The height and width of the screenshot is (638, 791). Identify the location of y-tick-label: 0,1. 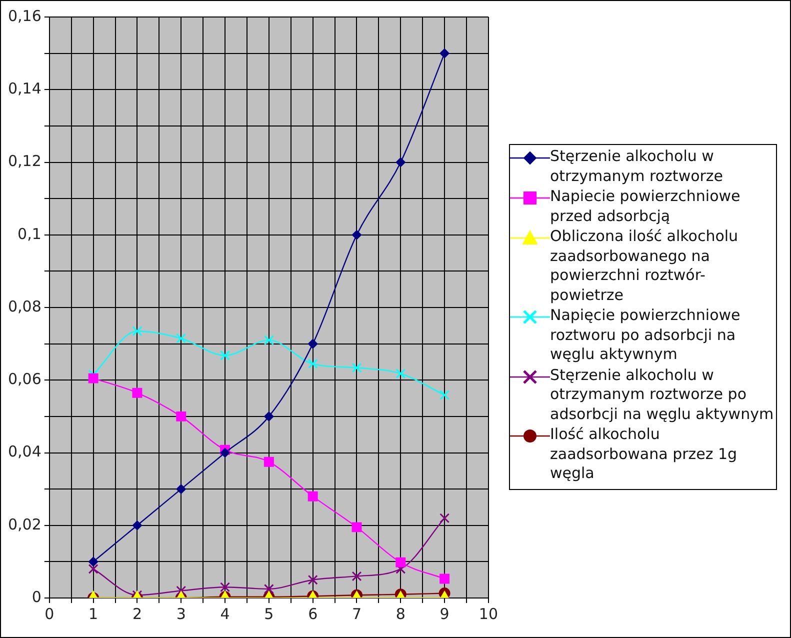
(30, 233).